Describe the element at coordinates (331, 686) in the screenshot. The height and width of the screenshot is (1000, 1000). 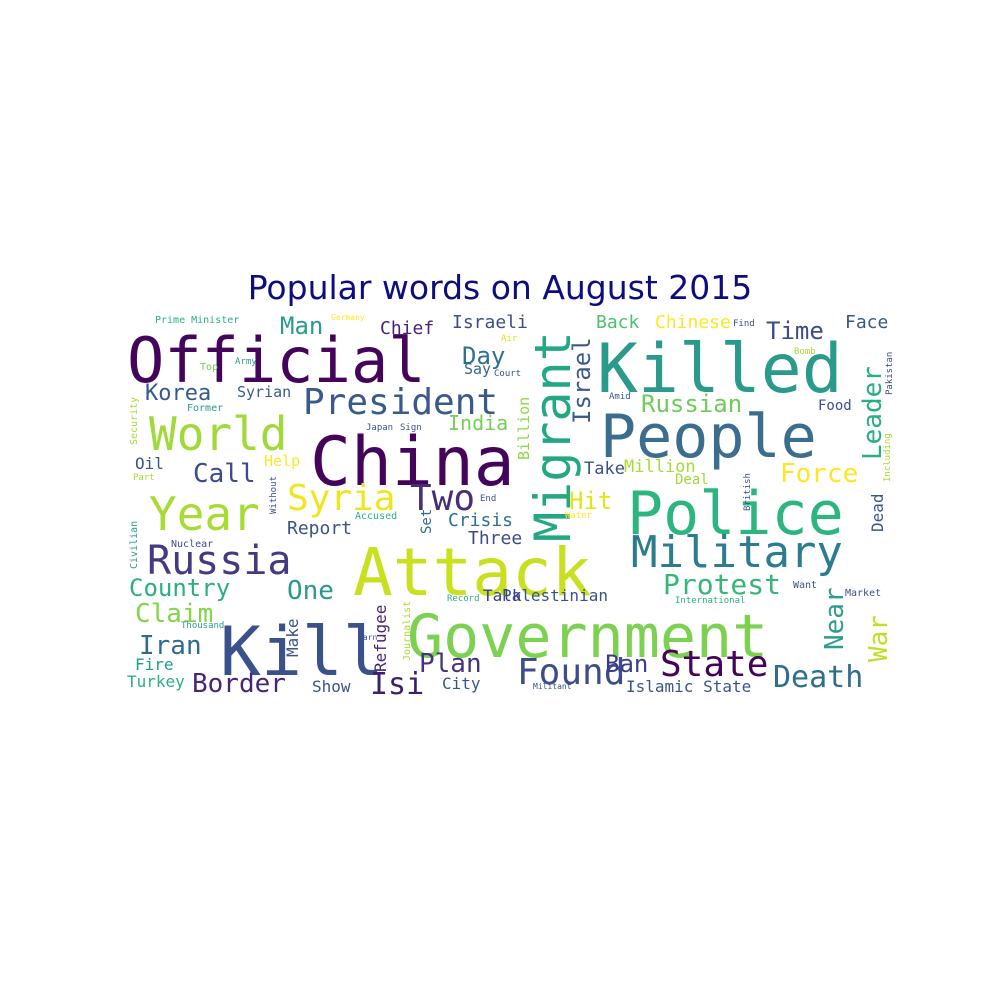
I see `word-show: Show` at that location.